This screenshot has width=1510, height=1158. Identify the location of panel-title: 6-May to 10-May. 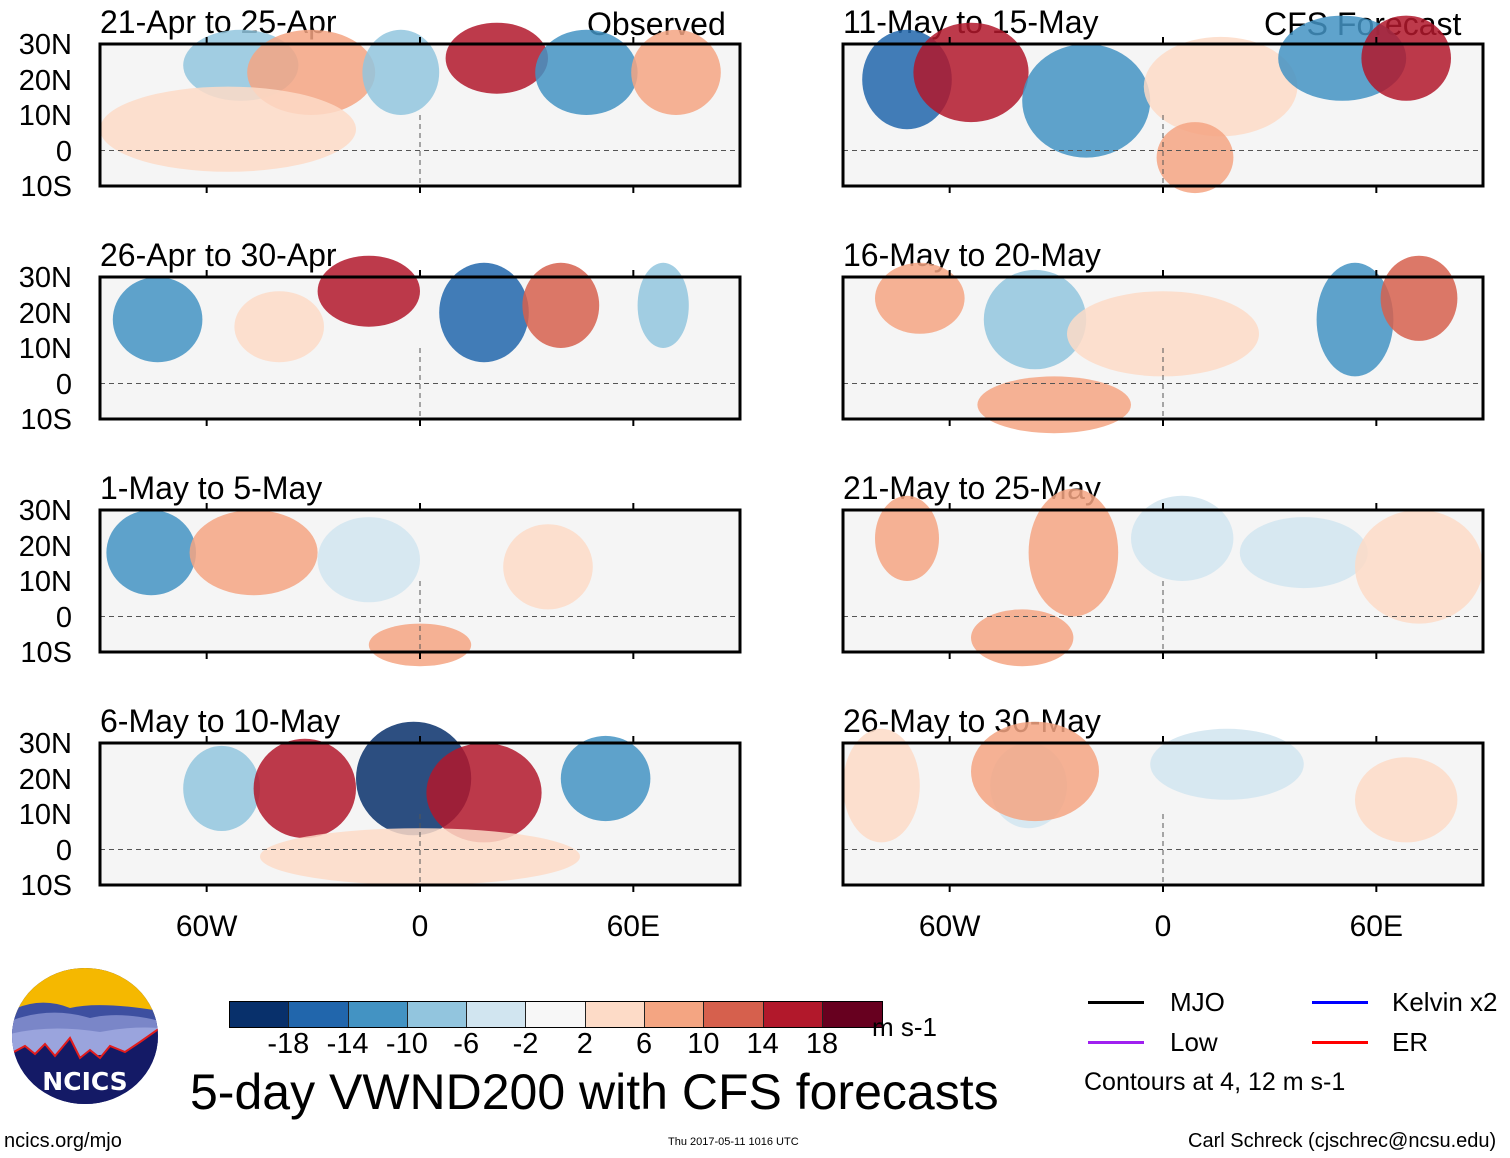
(220, 721).